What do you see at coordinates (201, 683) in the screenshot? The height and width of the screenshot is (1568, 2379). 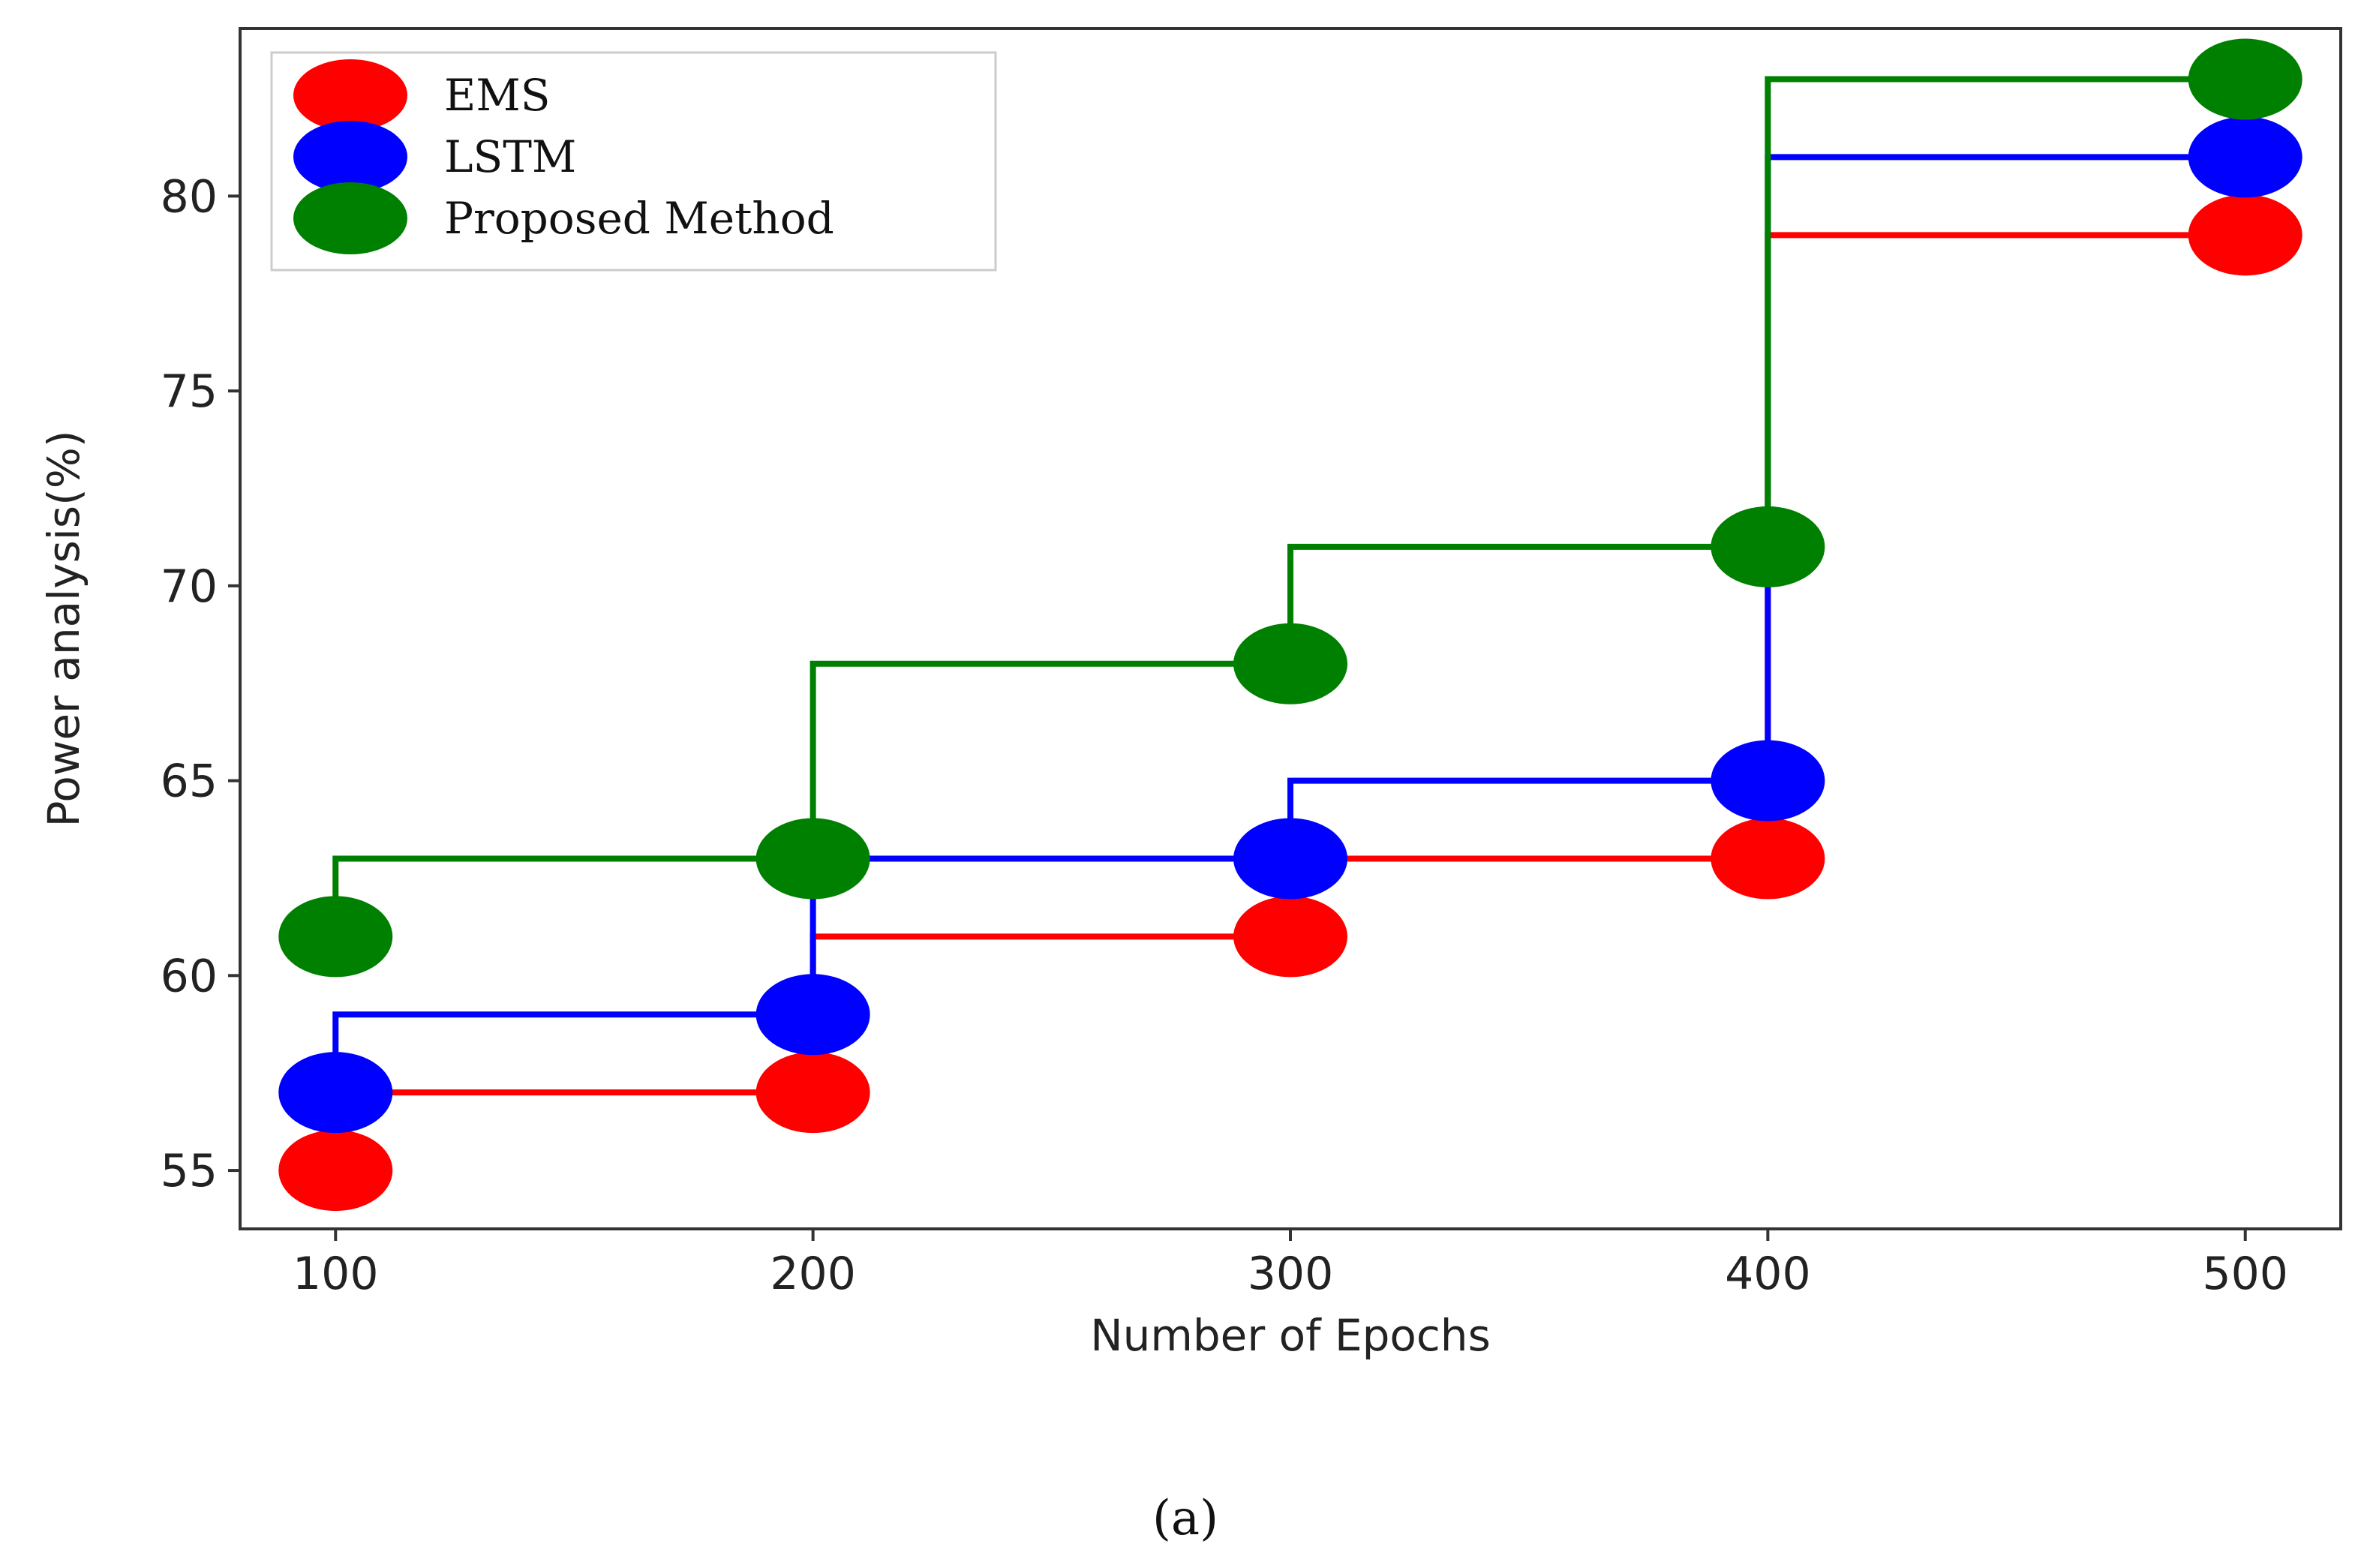 I see `y-axis: 55 60 65 70 75 80` at bounding box center [201, 683].